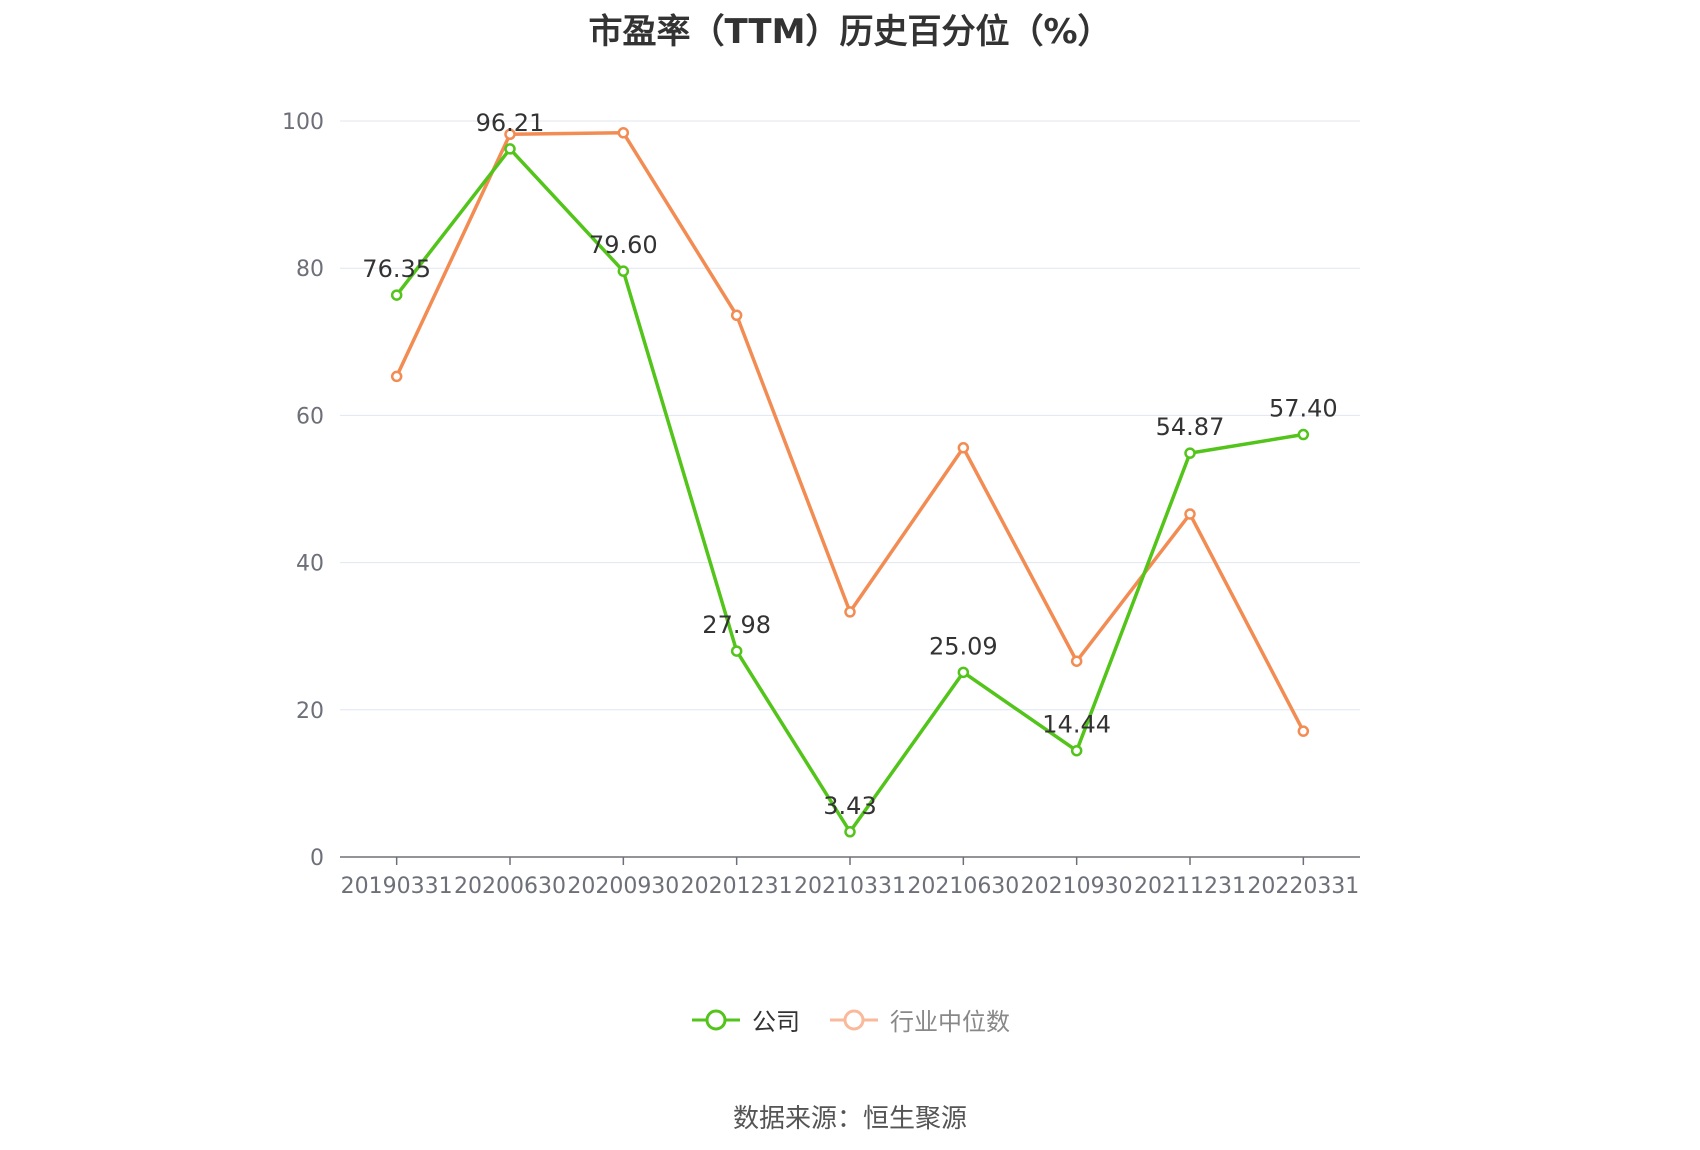 This screenshot has height=1150, width=1700. I want to click on x-tick-label: 20190331, so click(397, 886).